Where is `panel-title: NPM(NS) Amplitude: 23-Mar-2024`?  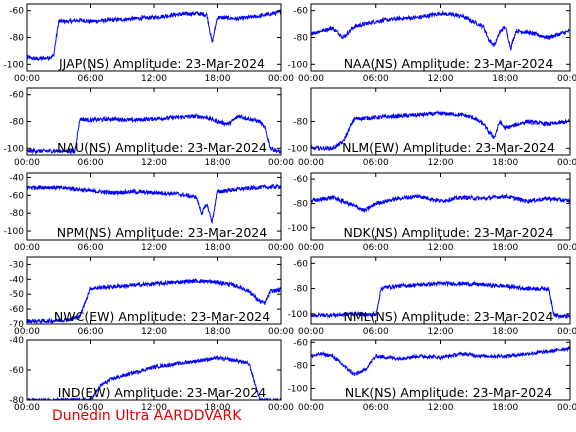
panel-title: NPM(NS) Amplitude: 23-Mar-2024 is located at coordinates (162, 232).